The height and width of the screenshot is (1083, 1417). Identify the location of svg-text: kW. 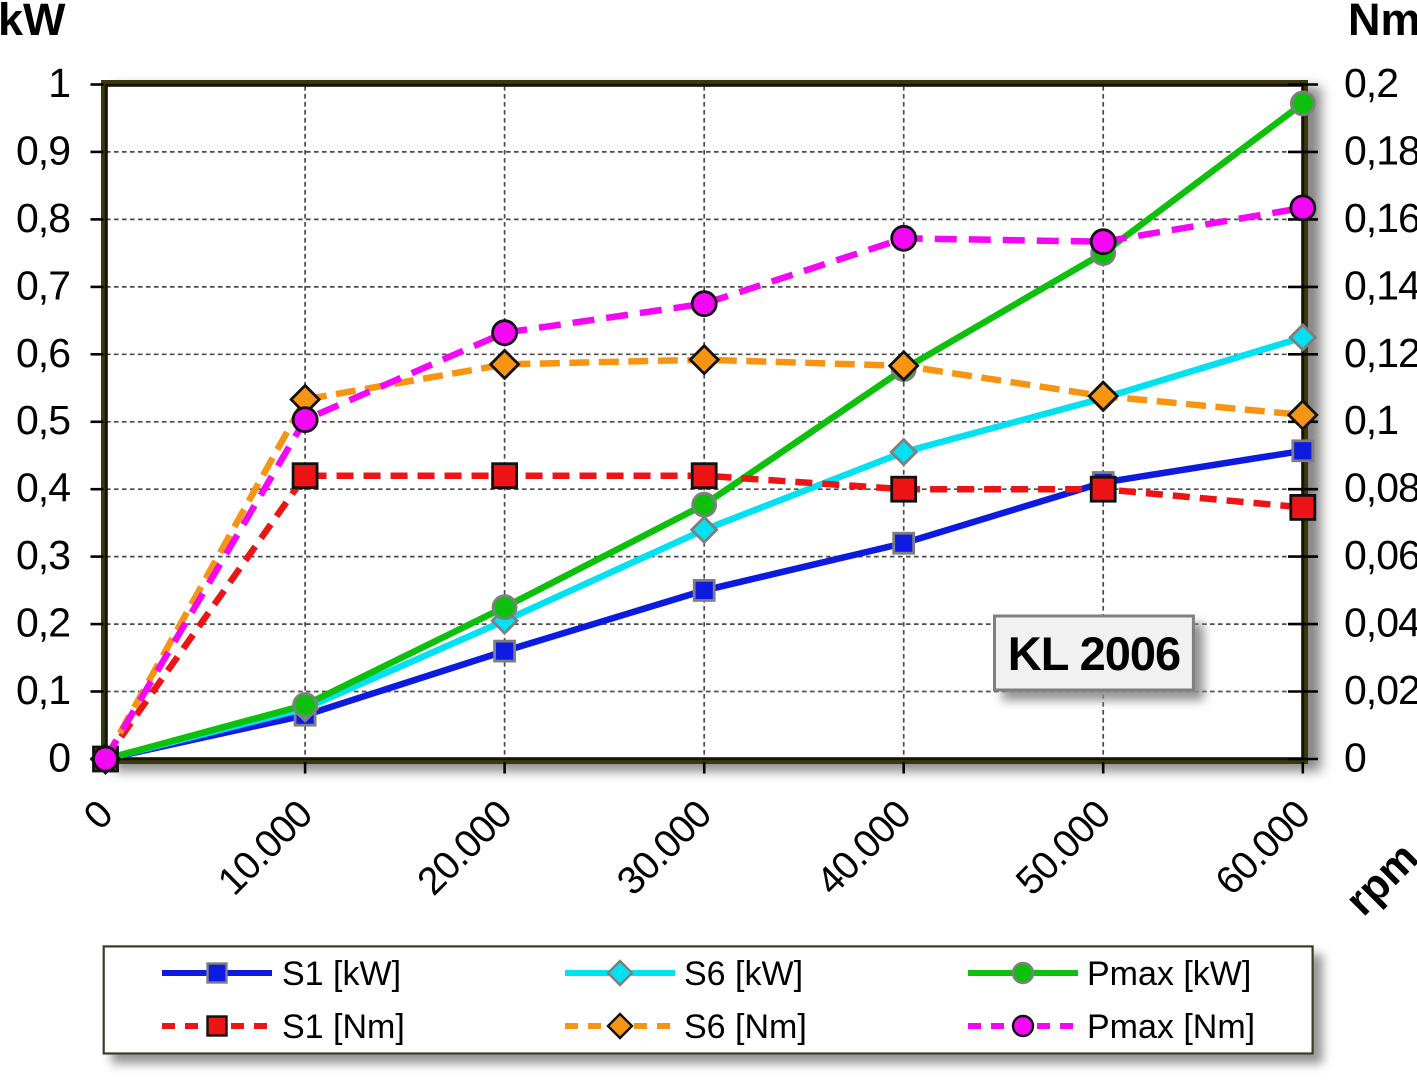
(33, 22).